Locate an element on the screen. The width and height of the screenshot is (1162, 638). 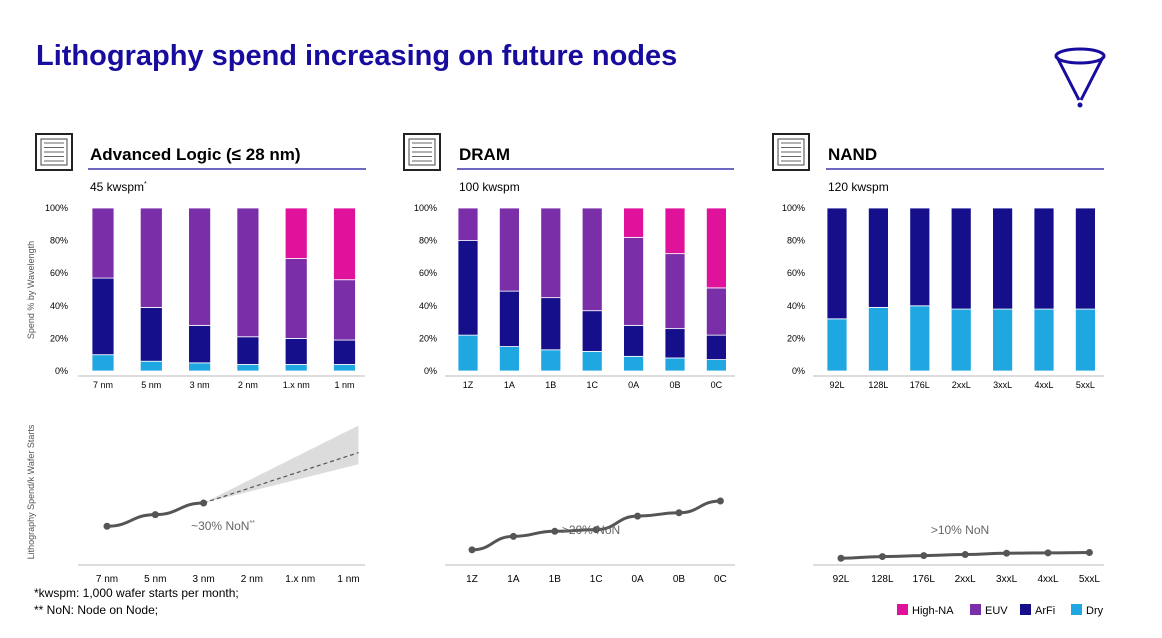
bar-x-tick-label: 0A is located at coordinates (633, 385).